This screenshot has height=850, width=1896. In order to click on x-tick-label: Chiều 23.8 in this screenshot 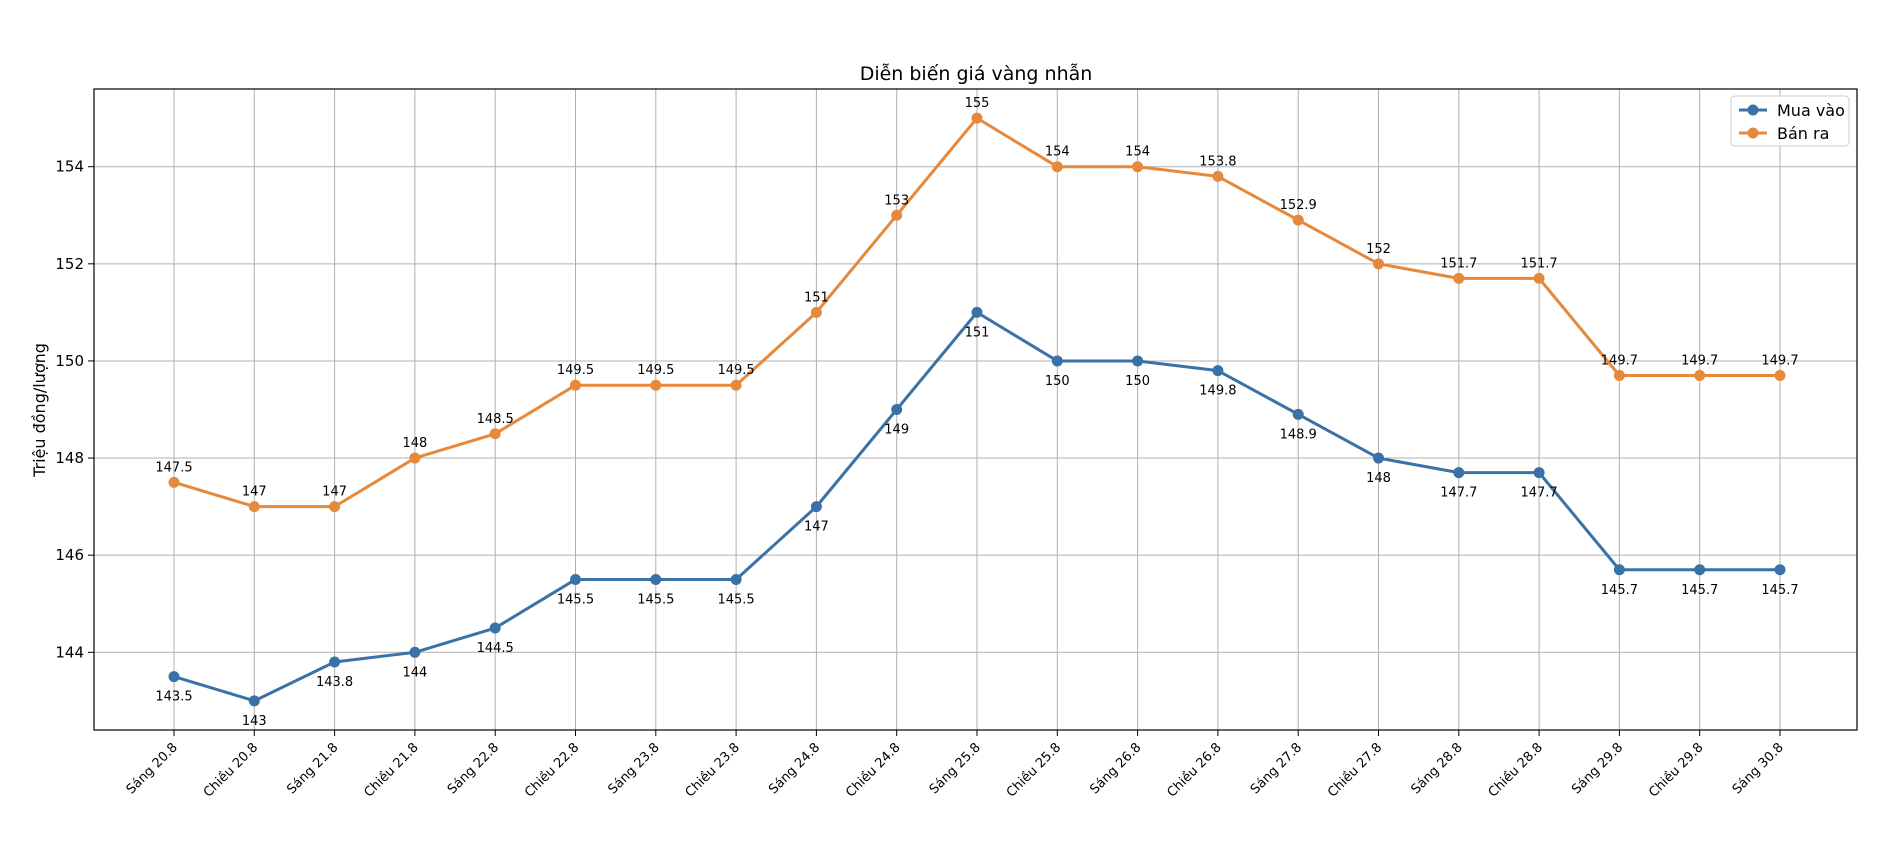, I will do `click(713, 770)`.